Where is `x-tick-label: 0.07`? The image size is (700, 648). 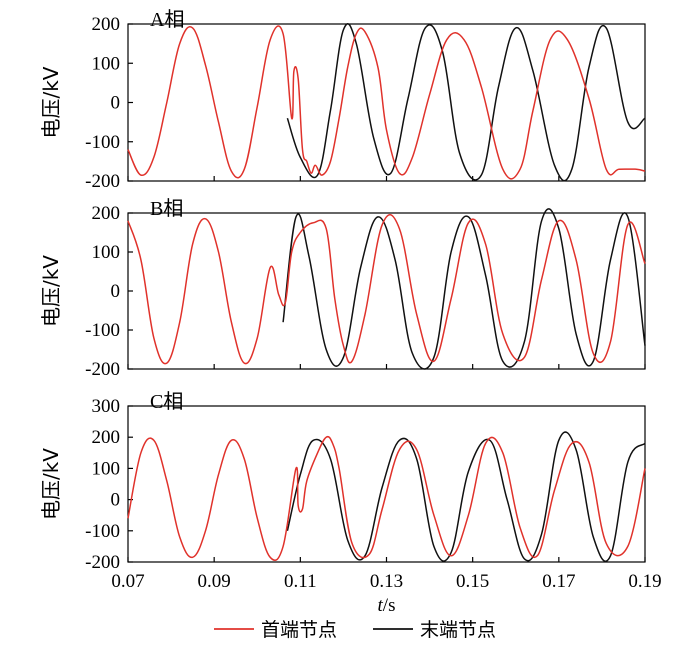 x-tick-label: 0.07 is located at coordinates (127, 581).